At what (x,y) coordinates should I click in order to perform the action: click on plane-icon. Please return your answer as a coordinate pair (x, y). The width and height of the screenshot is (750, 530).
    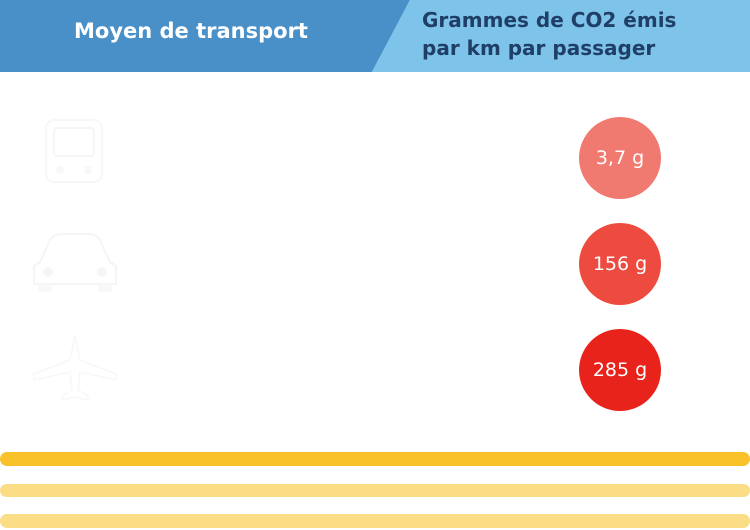
    Looking at the image, I should click on (75, 367).